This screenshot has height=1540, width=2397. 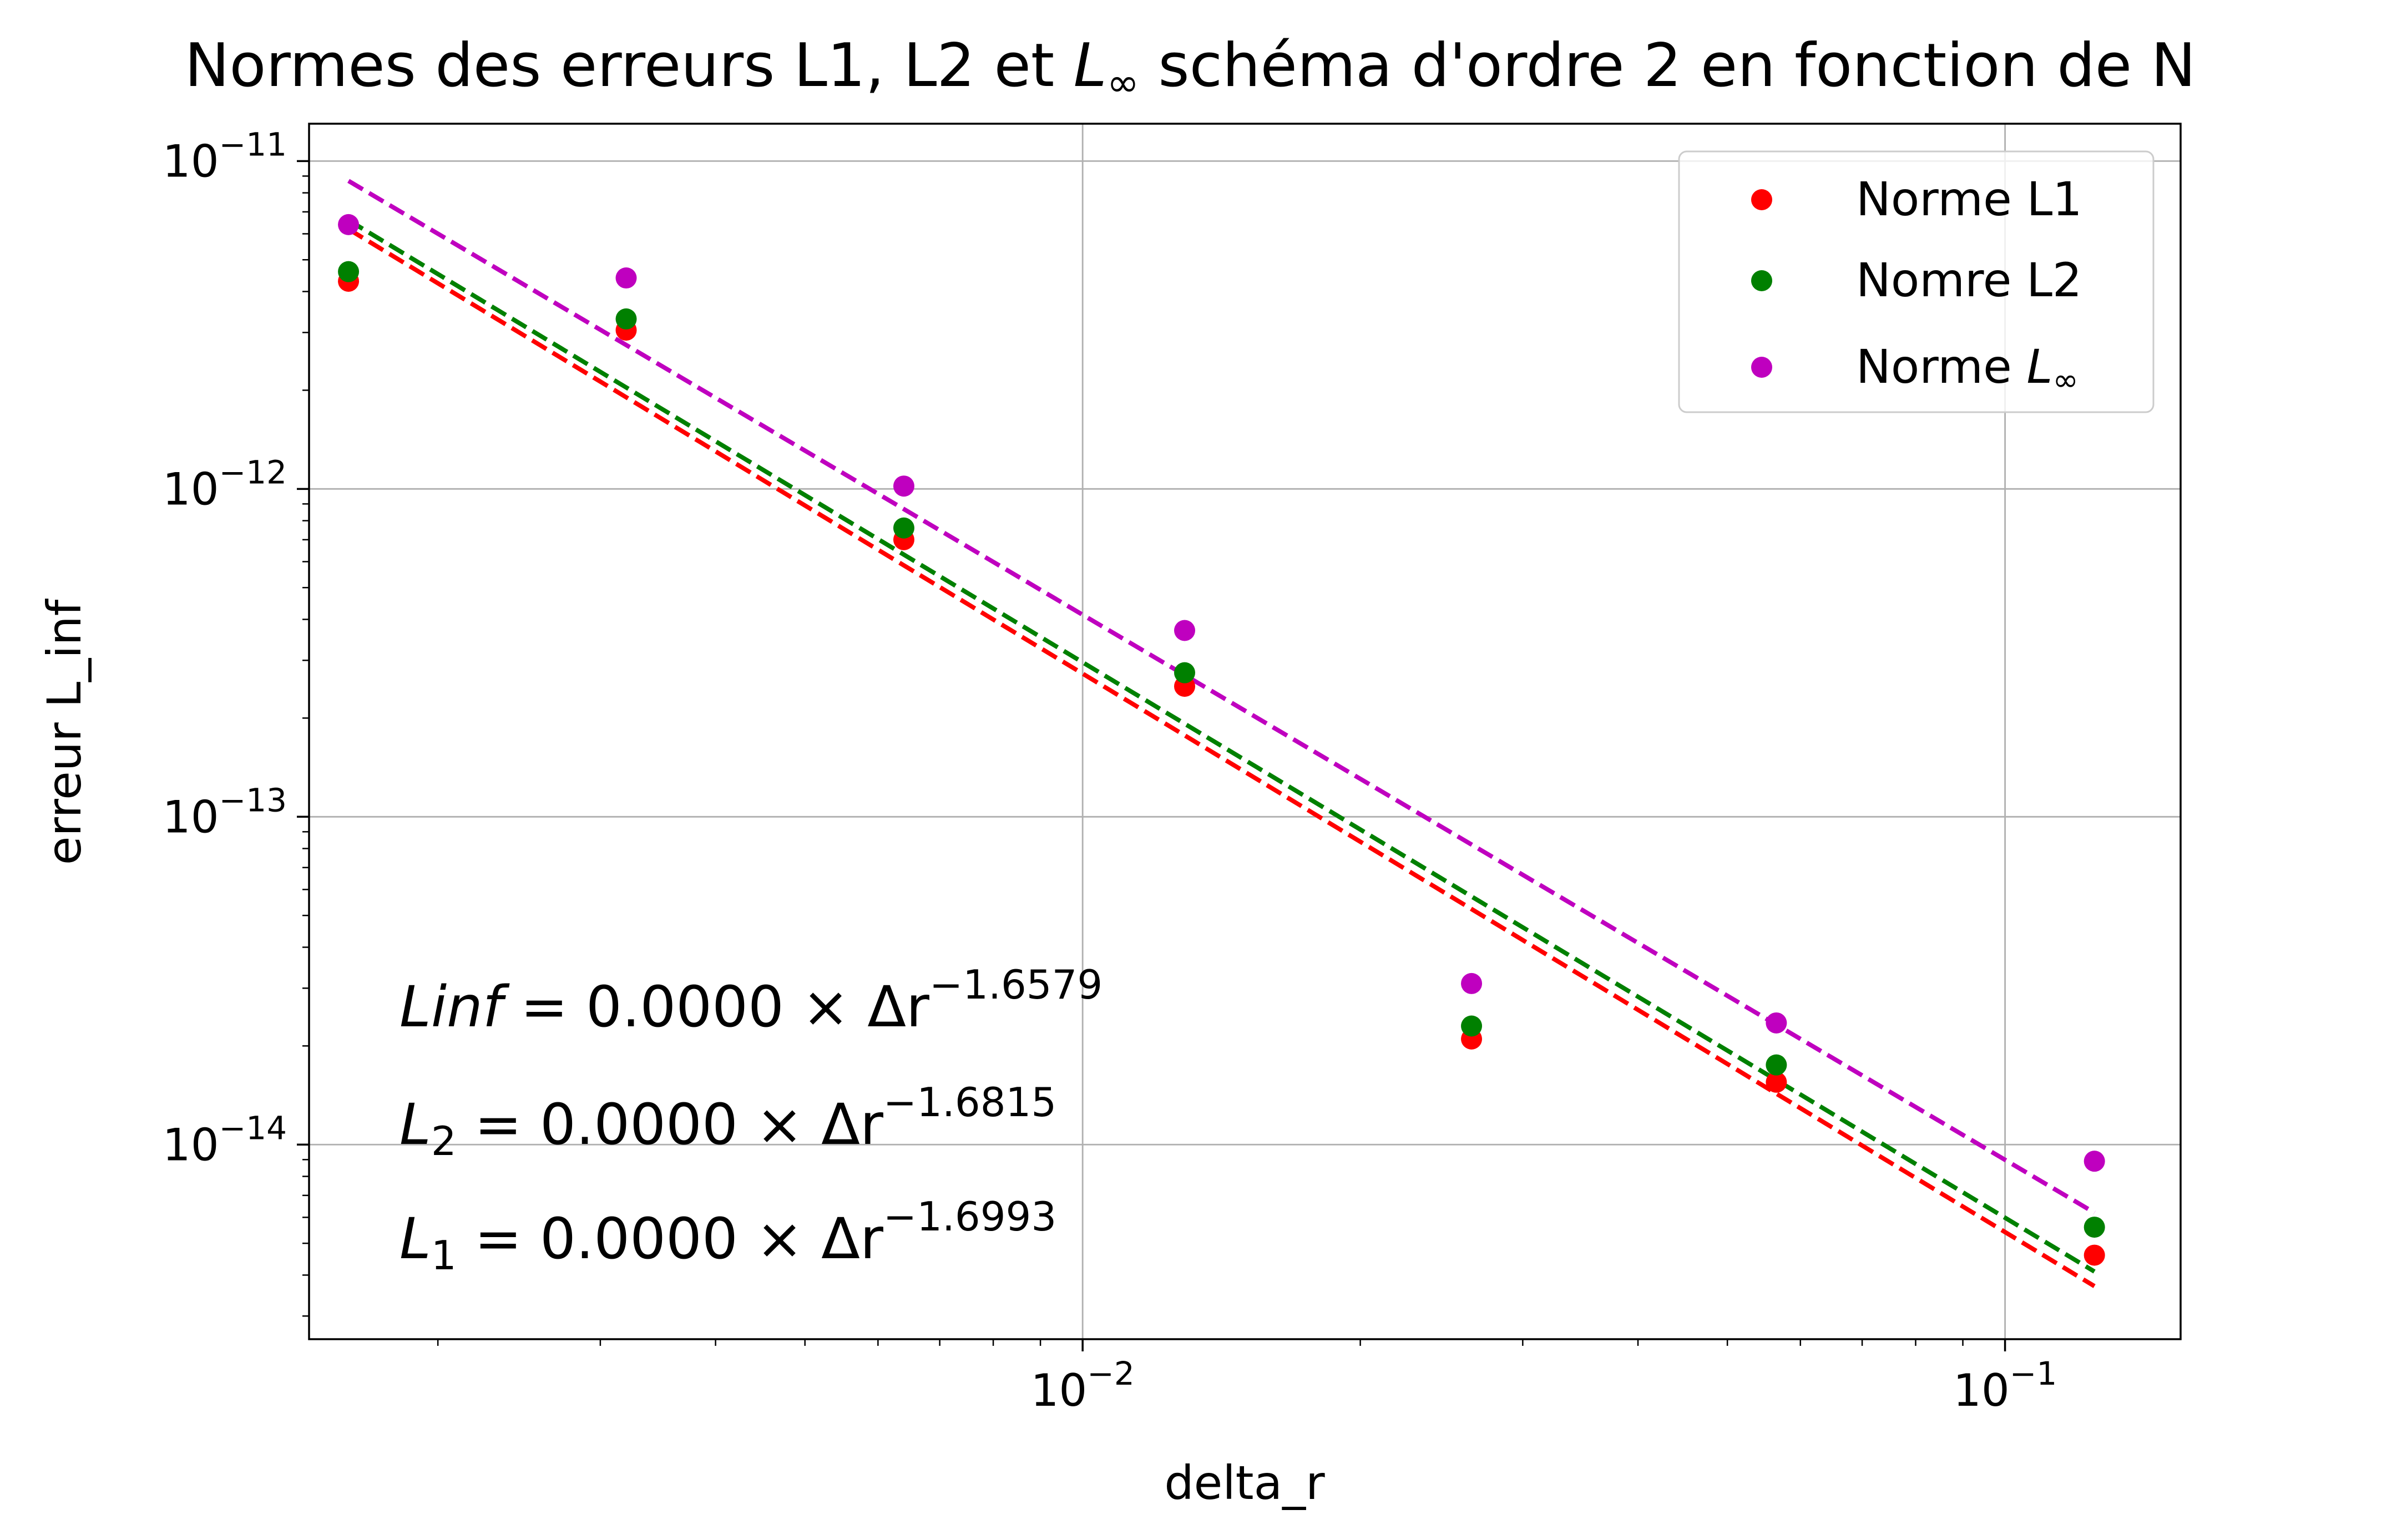 What do you see at coordinates (751, 1000) in the screenshot?
I see `fit-formula: Linf = 0.0000 × Δr−1.6579` at bounding box center [751, 1000].